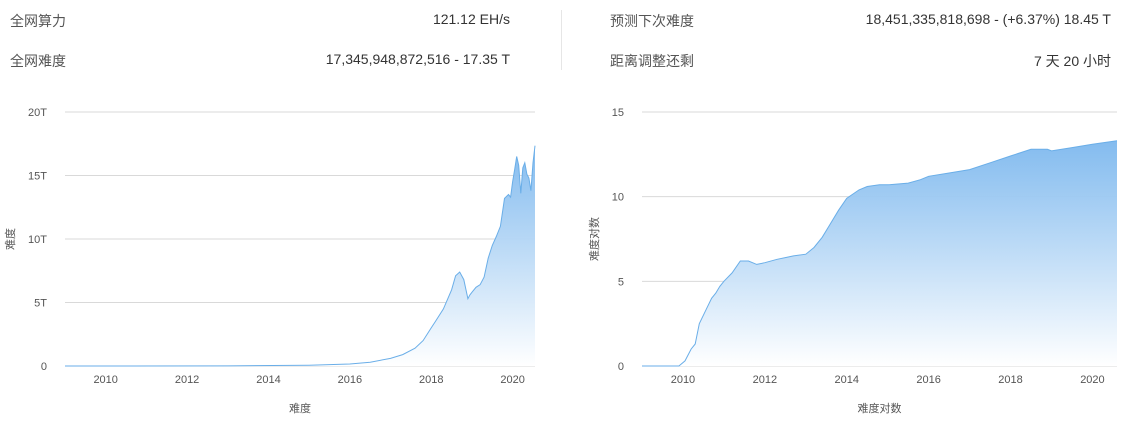  Describe the element at coordinates (38, 61) in the screenshot. I see `stat-difficulty-label: 全网难度` at that location.